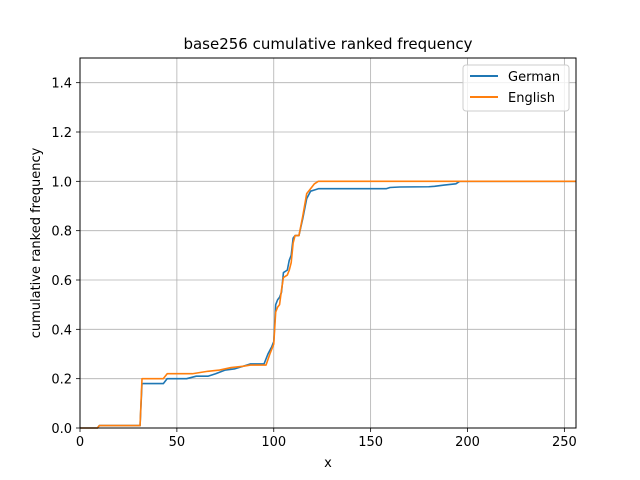 The width and height of the screenshot is (640, 480). I want to click on x-tick-label: 150, so click(370, 442).